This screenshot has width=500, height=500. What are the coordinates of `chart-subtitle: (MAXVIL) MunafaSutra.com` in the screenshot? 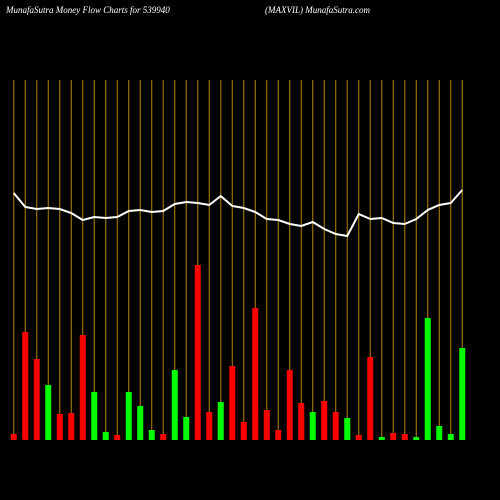 It's located at (317, 10).